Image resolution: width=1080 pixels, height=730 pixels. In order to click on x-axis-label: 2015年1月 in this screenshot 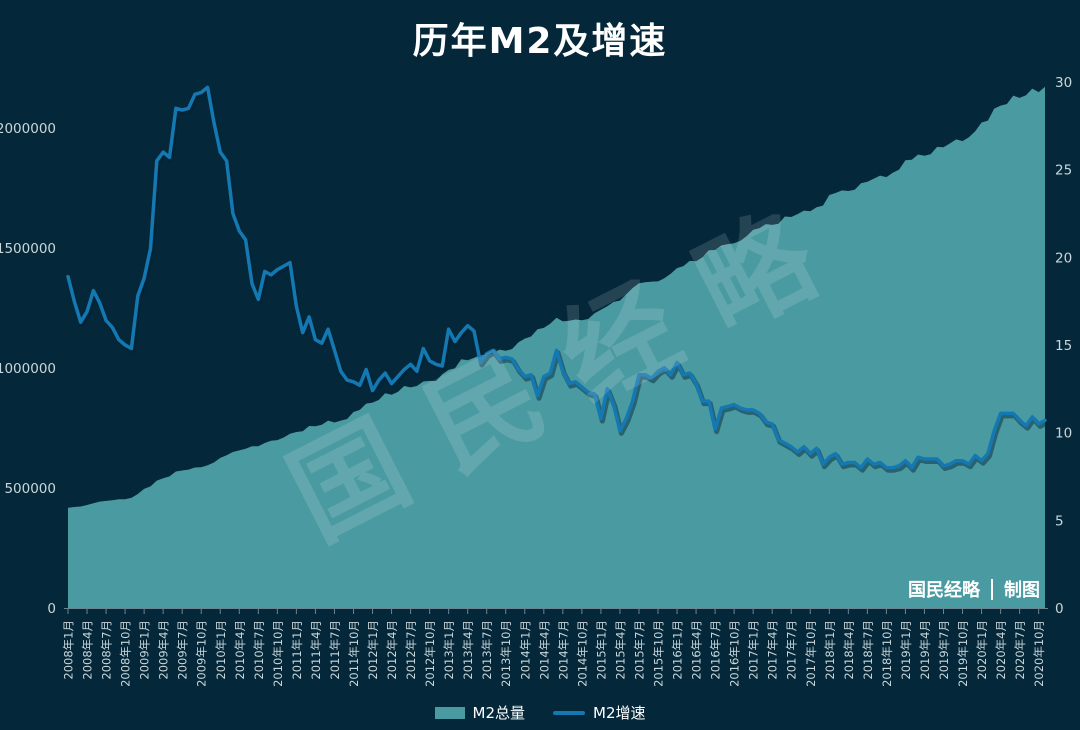, I will do `click(601, 650)`.